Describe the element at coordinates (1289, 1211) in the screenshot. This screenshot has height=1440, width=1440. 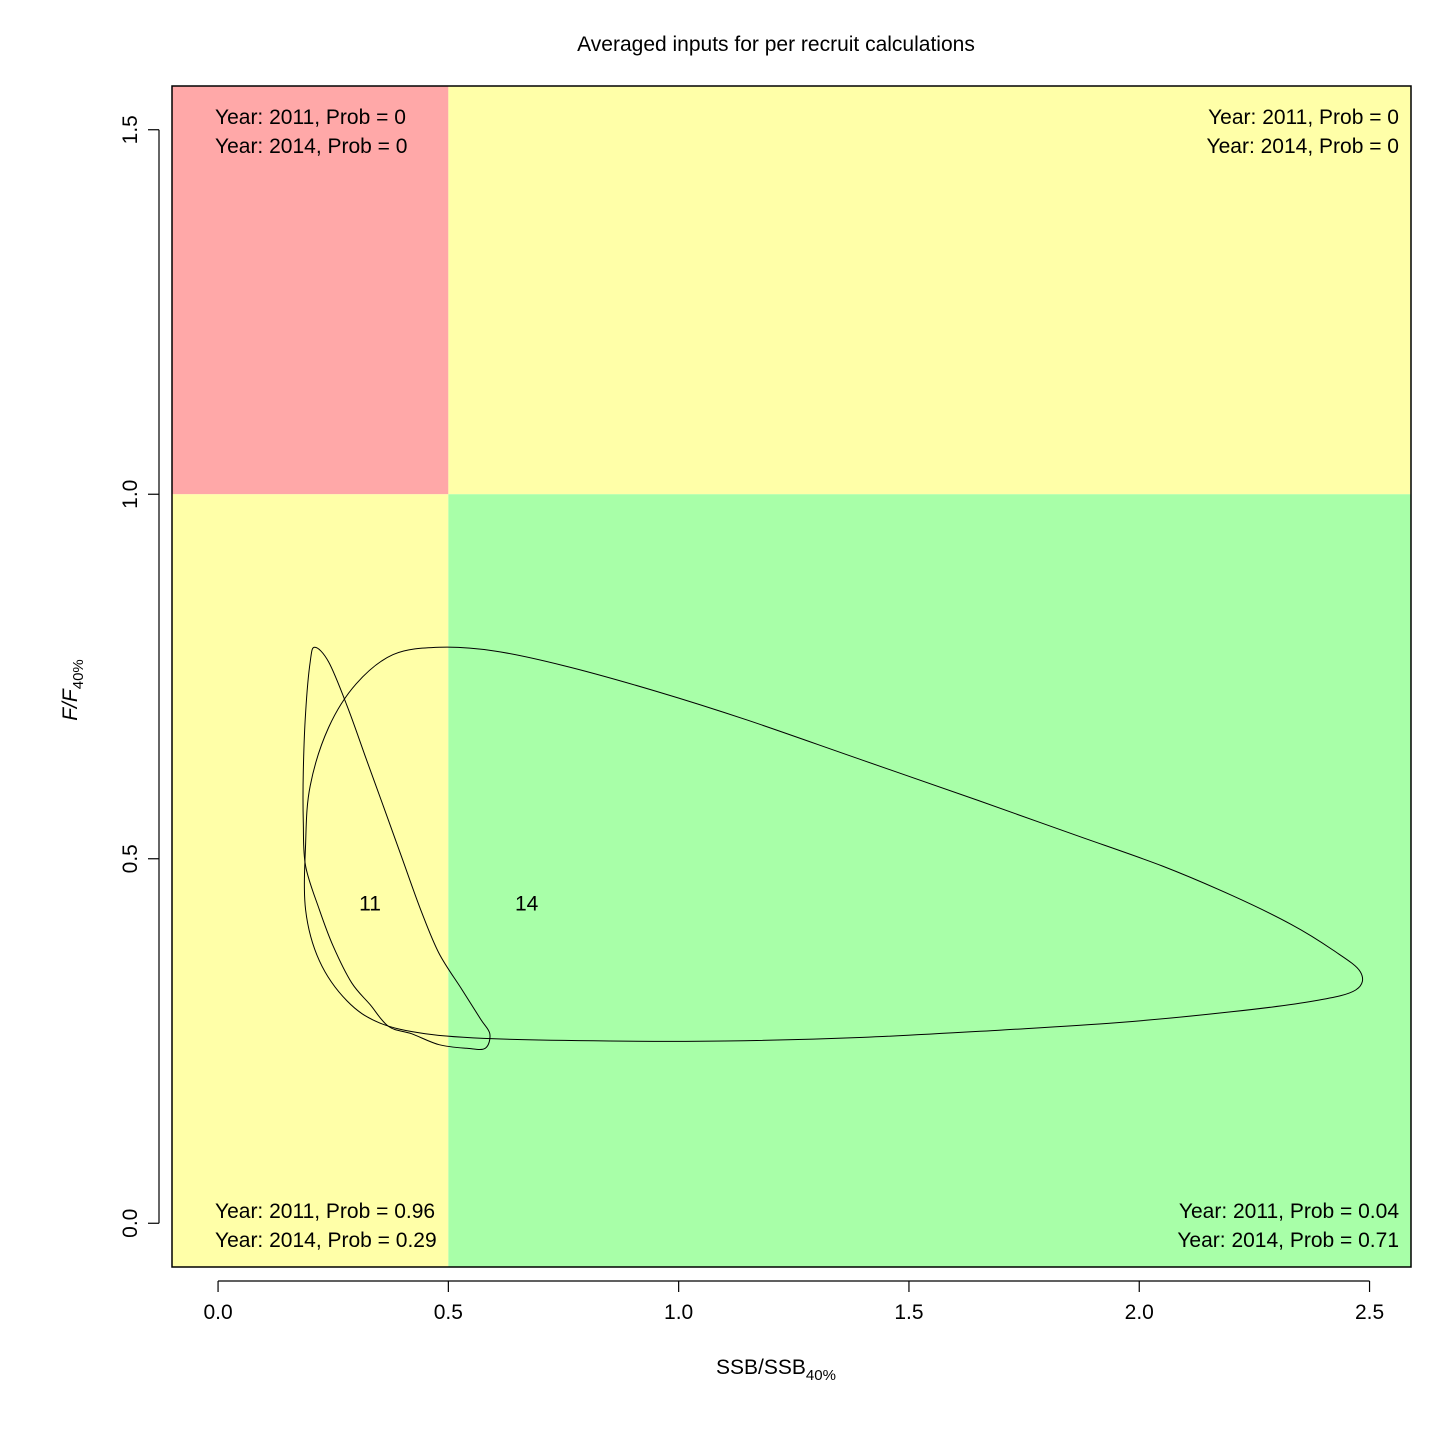
I see `quadrant-label-bottom-right-1: Year: 2011, Prob = 0.04` at that location.